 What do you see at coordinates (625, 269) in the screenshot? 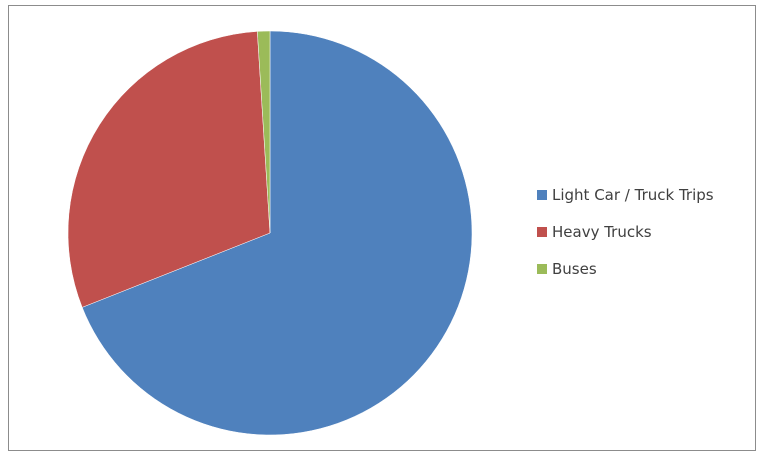
I see `legend-item-buses: Buses` at bounding box center [625, 269].